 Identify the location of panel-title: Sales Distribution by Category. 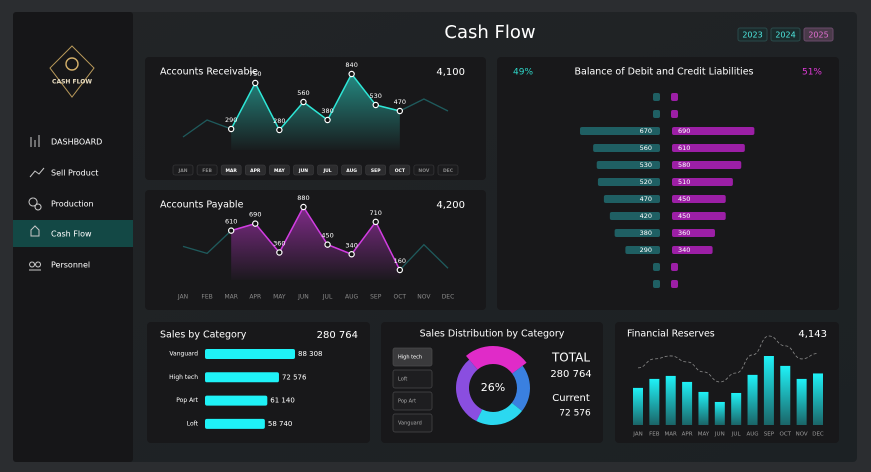
(492, 334).